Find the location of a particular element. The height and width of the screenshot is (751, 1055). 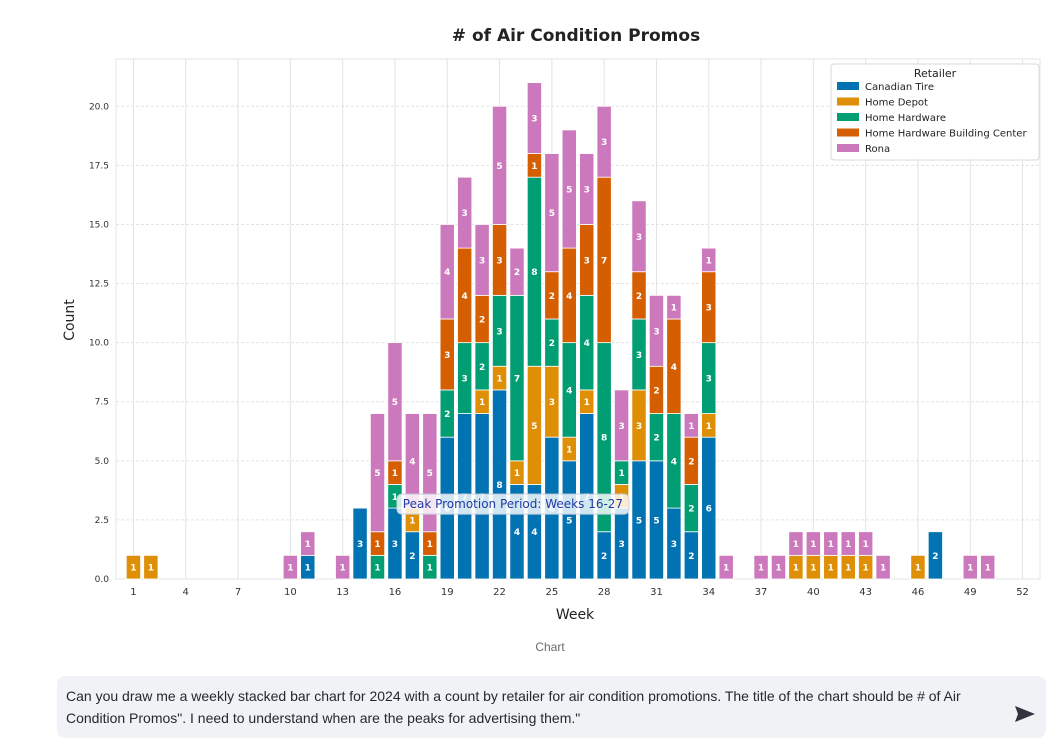

x-axis-label: Week is located at coordinates (575, 615).